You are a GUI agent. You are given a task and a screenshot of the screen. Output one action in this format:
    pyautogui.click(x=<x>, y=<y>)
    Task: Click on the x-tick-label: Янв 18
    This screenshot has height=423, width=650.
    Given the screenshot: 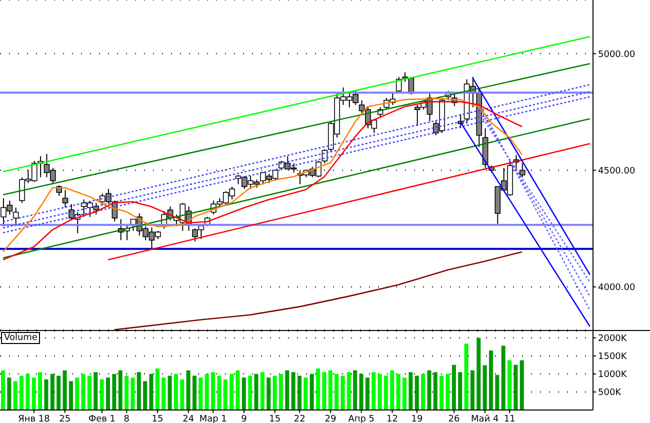 What is the action you would take?
    pyautogui.click(x=34, y=418)
    